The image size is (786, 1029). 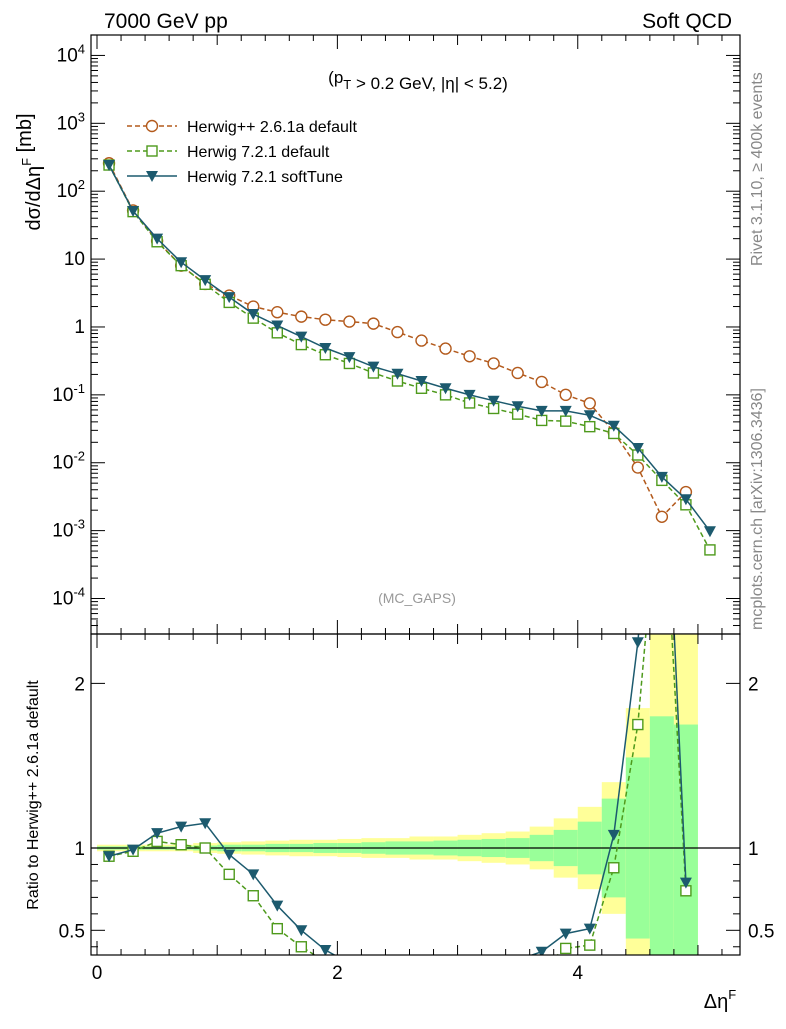 What do you see at coordinates (152, 176) in the screenshot?
I see `legend-marker` at bounding box center [152, 176].